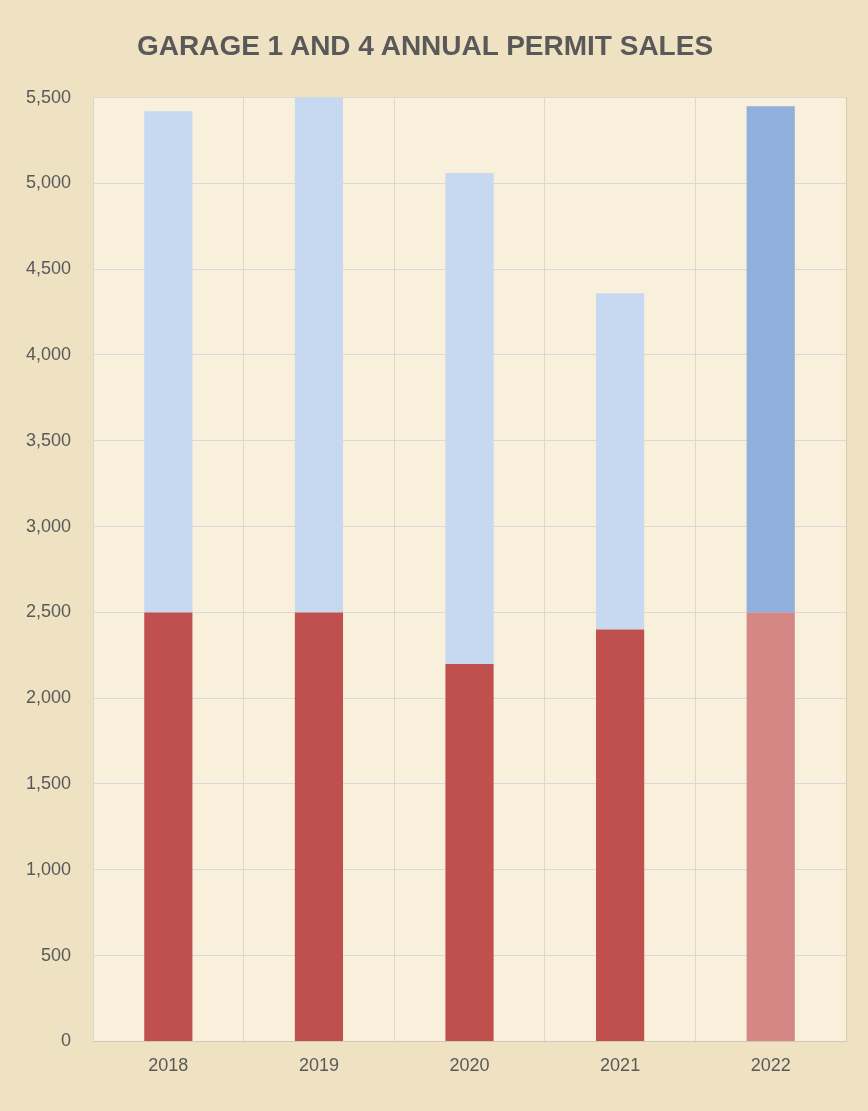  Describe the element at coordinates (168, 1065) in the screenshot. I see `x-tick-label: 2018` at that location.